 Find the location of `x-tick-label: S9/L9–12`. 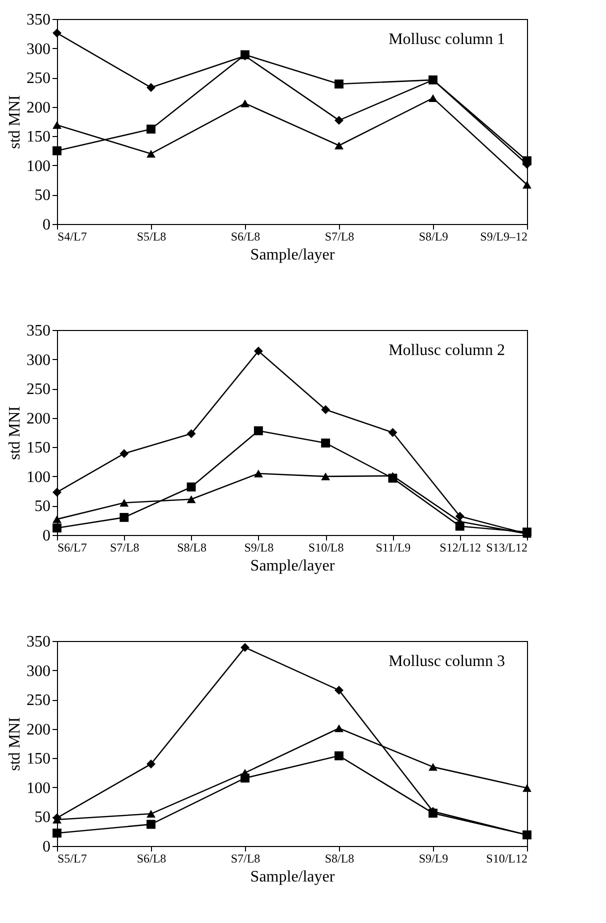

x-tick-label: S9/L9–12 is located at coordinates (504, 237).